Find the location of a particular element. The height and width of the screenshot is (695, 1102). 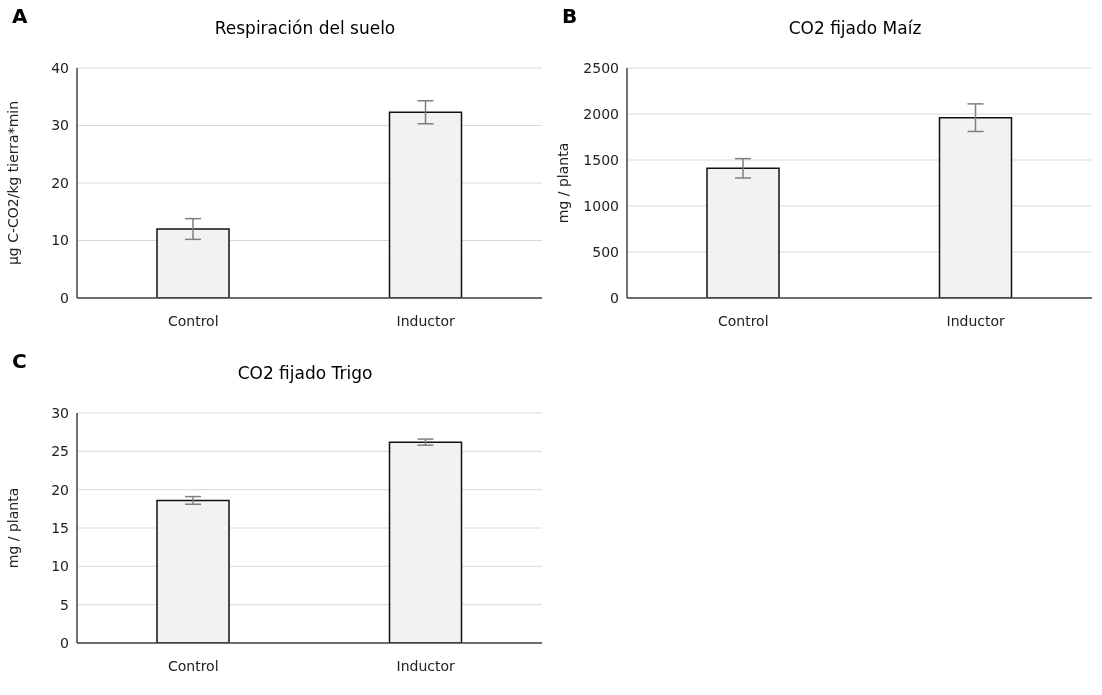

y-tick-label: 5 is located at coordinates (64, 604).